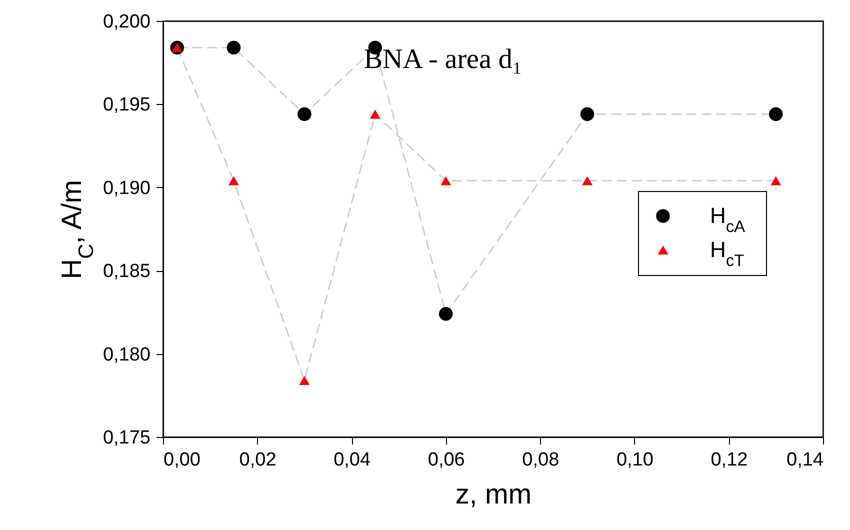  Describe the element at coordinates (126, 188) in the screenshot. I see `y-tick-label: 0,190` at that location.